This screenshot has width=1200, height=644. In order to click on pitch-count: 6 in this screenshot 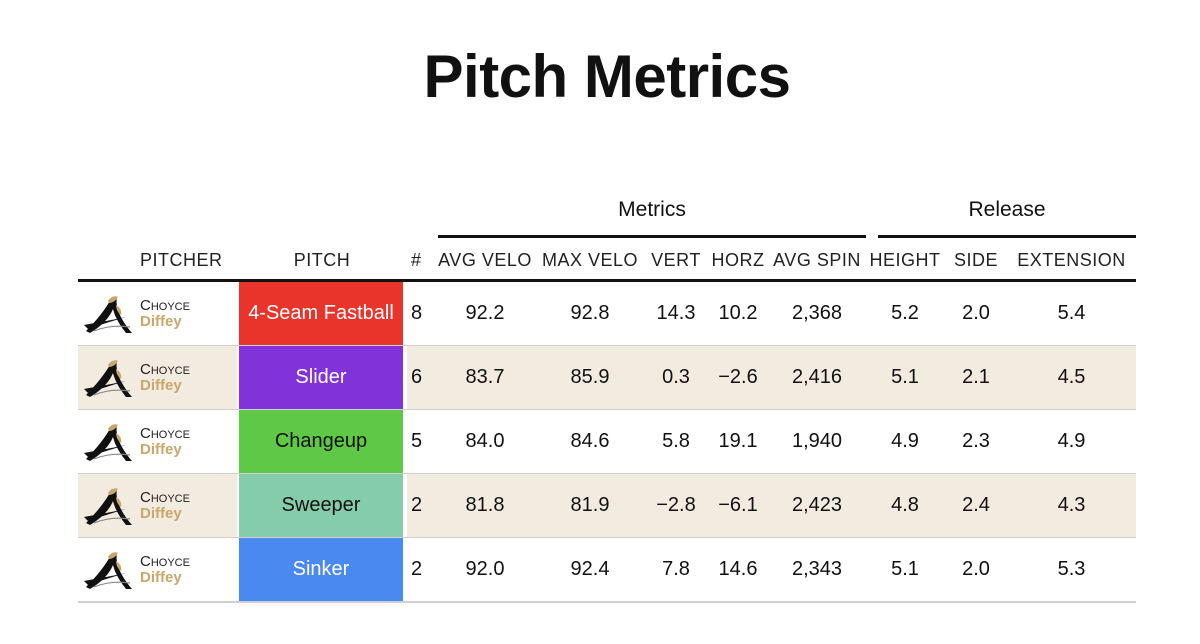, I will do `click(421, 377)`.